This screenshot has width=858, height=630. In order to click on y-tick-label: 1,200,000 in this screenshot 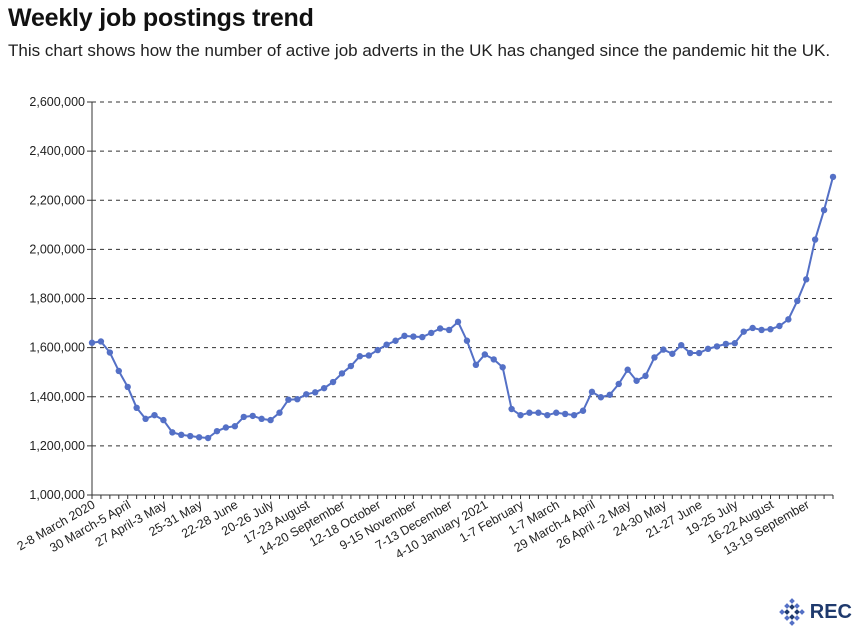, I will do `click(57, 446)`.